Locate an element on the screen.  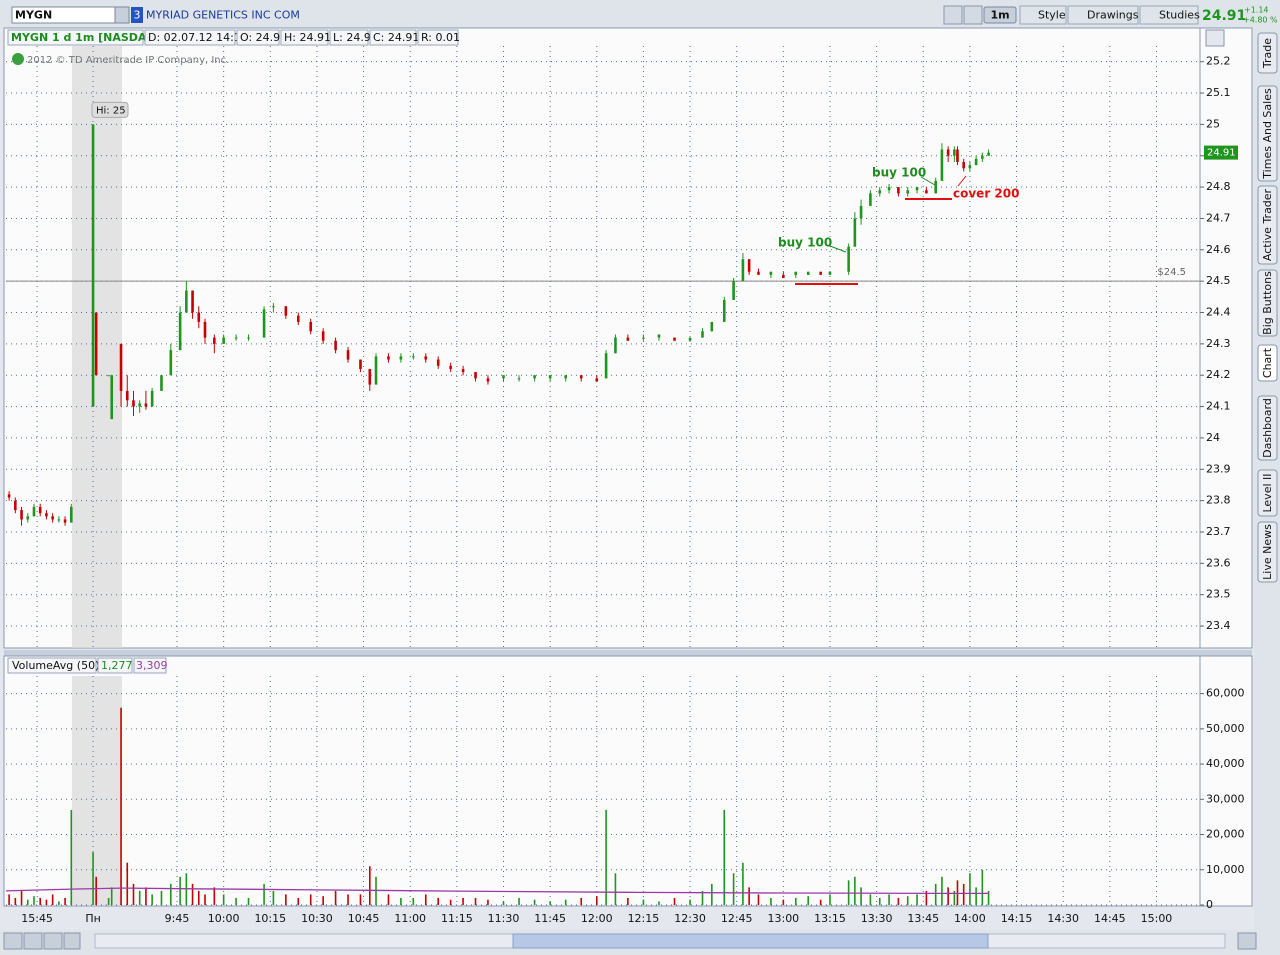
last-price-label: 24.91 is located at coordinates (1221, 153).